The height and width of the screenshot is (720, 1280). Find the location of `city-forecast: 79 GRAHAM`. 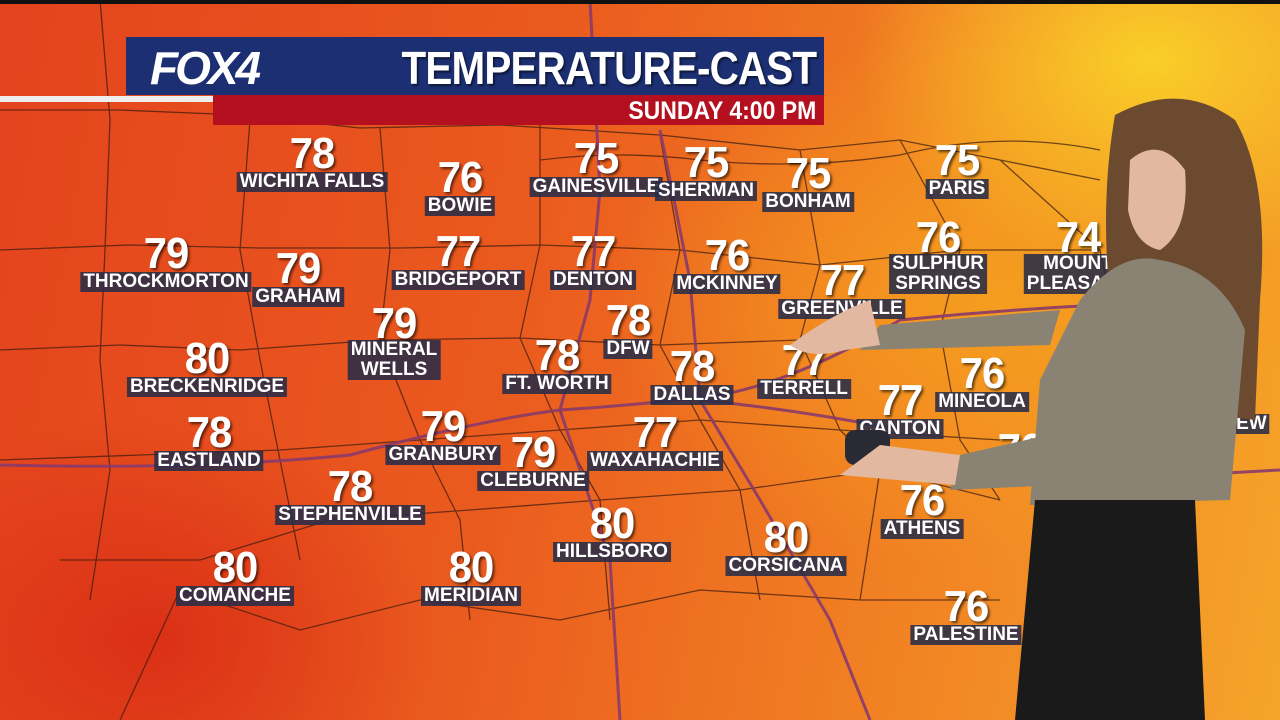

city-forecast: 79 GRAHAM is located at coordinates (298, 275).